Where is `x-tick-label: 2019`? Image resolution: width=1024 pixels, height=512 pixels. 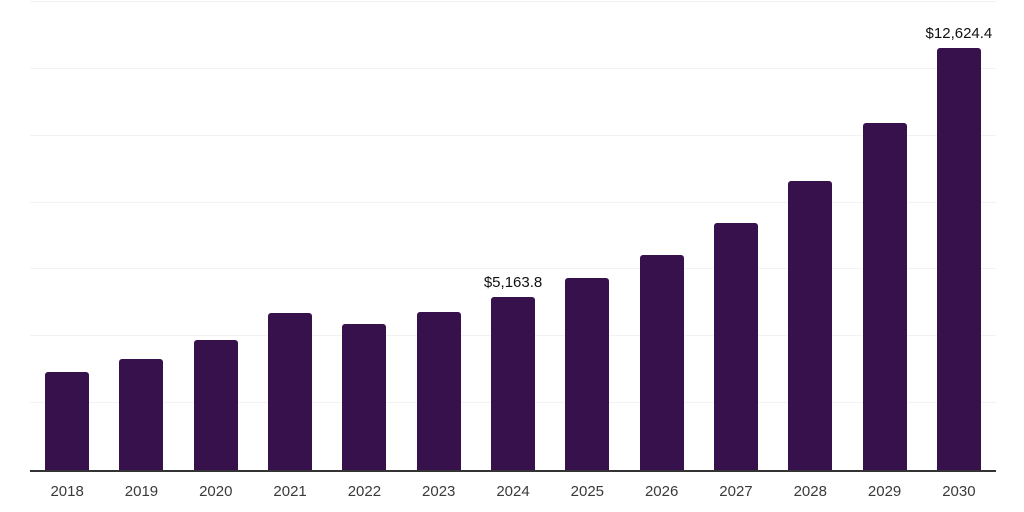 x-tick-label: 2019 is located at coordinates (141, 491).